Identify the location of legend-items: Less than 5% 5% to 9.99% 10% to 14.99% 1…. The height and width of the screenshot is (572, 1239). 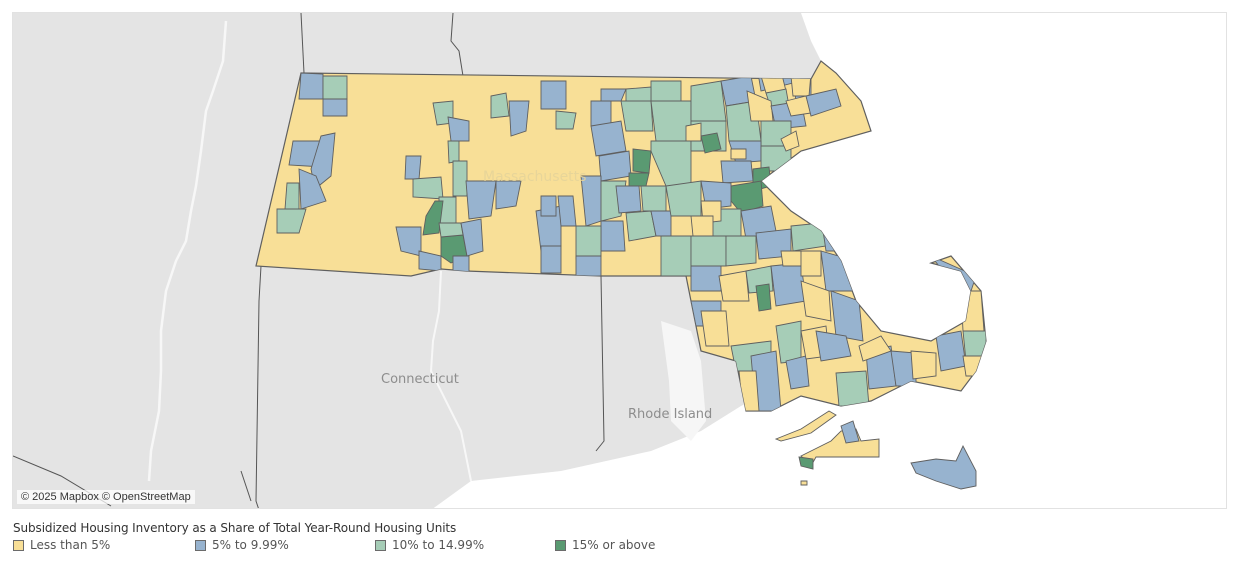
(563, 546).